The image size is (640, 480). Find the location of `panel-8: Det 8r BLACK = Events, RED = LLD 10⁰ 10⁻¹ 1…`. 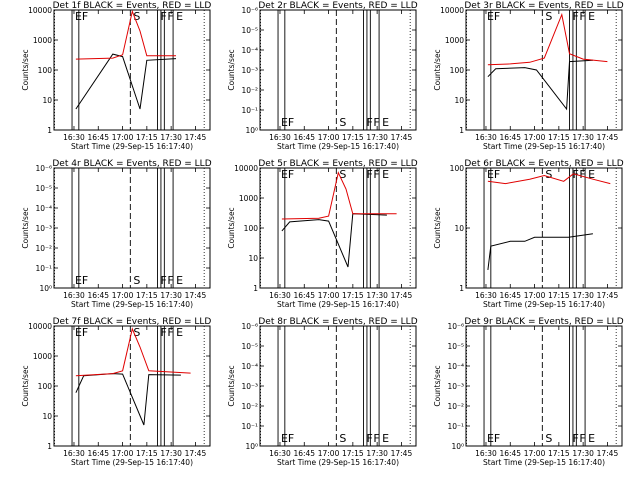

panel-8: Det 8r BLACK = Events, RED = LLD 10⁰ 10⁻¹ 1… is located at coordinates (322, 392).